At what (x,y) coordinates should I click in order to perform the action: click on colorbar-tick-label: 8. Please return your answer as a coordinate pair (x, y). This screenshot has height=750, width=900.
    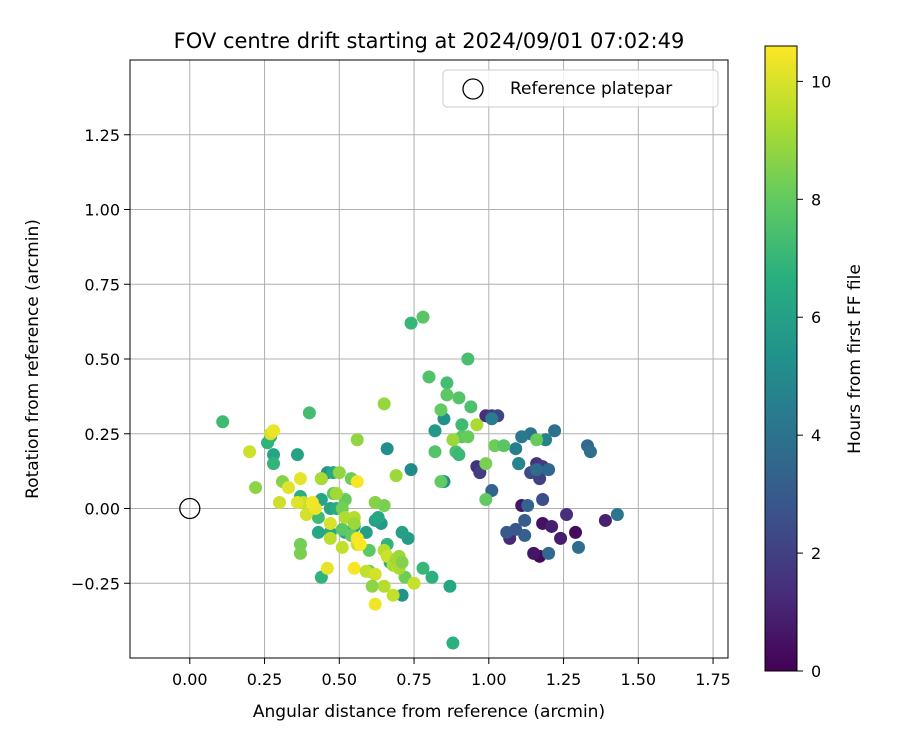
    Looking at the image, I should click on (816, 199).